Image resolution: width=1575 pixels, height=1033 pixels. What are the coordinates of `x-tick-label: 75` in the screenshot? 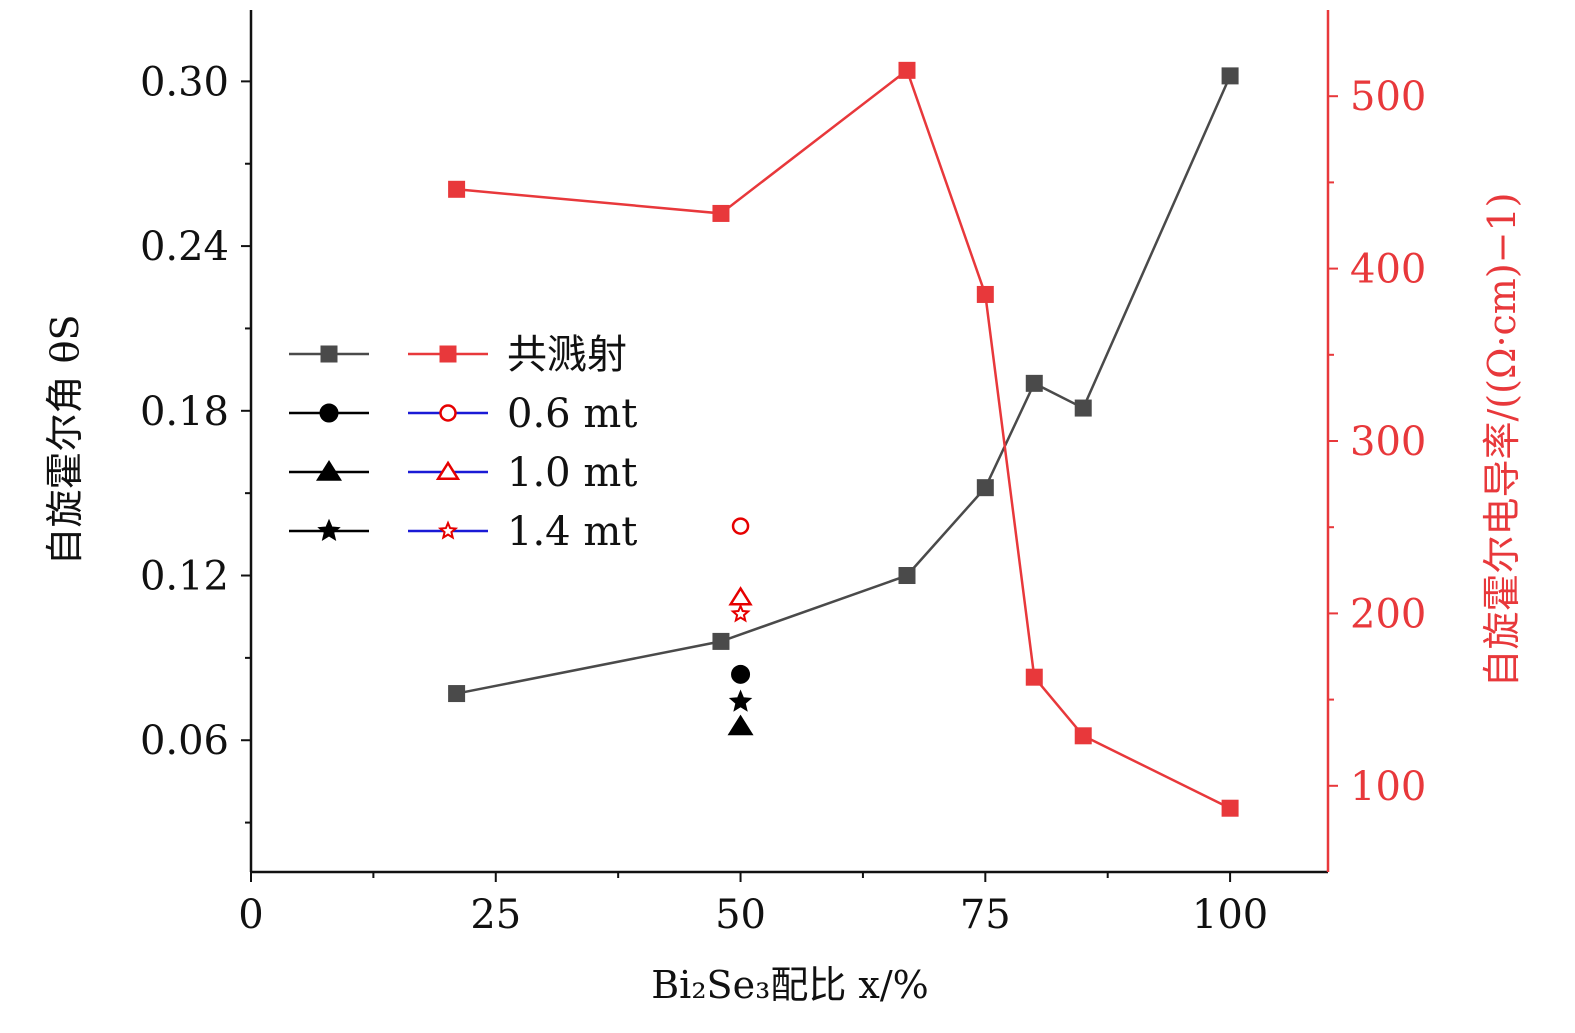 It's located at (985, 915).